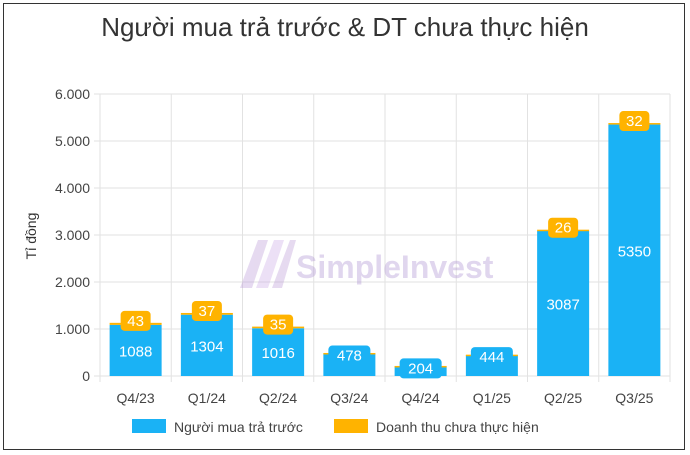 The width and height of the screenshot is (690, 455). I want to click on y-tick-label: 5.000, so click(72, 141).